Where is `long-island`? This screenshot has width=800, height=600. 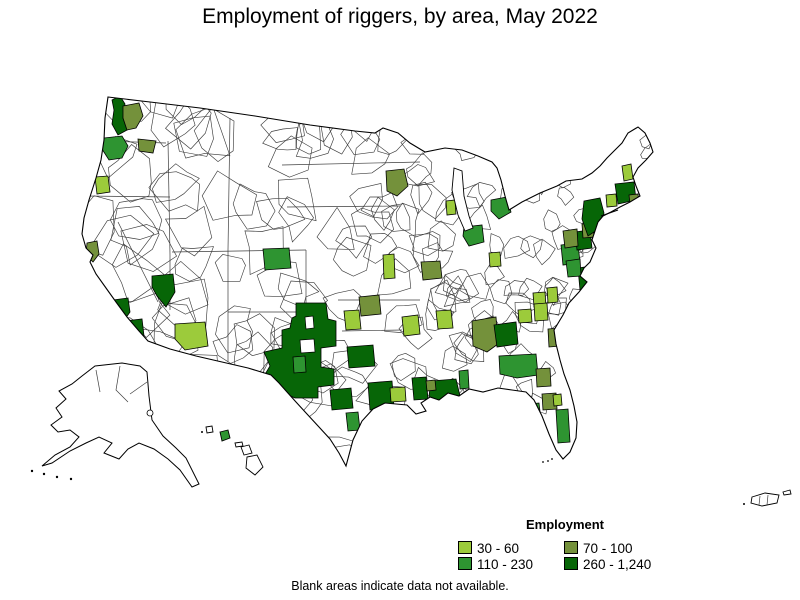
long-island is located at coordinates (609, 213).